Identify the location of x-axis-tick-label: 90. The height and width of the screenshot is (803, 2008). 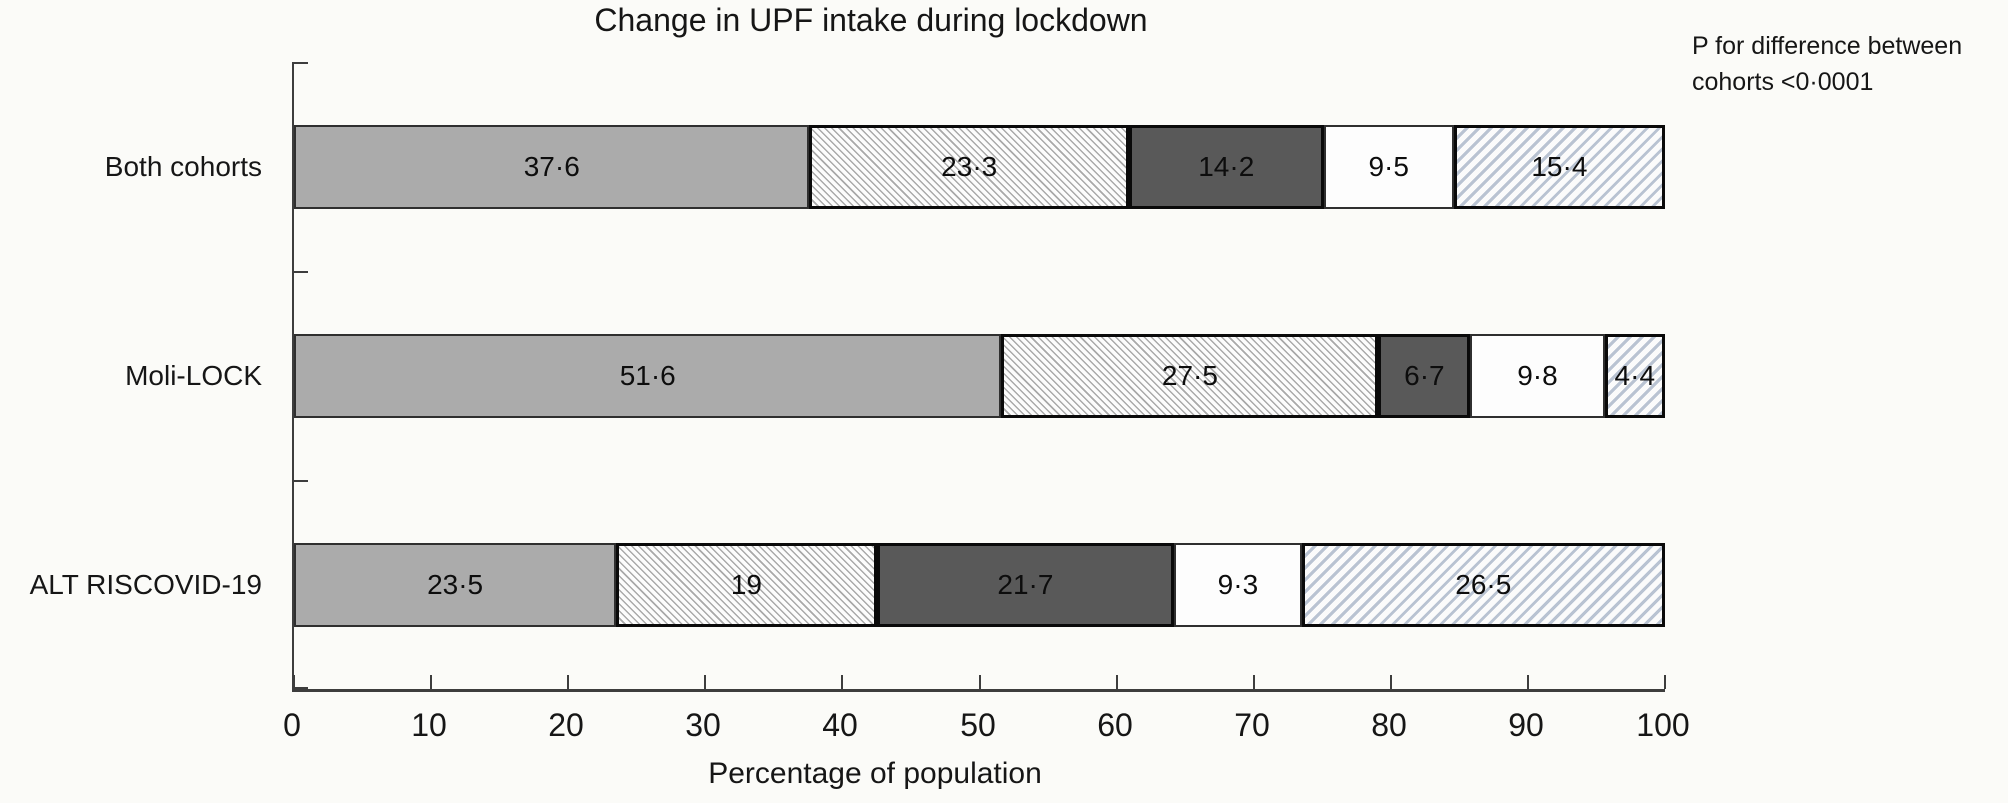
(1526, 725).